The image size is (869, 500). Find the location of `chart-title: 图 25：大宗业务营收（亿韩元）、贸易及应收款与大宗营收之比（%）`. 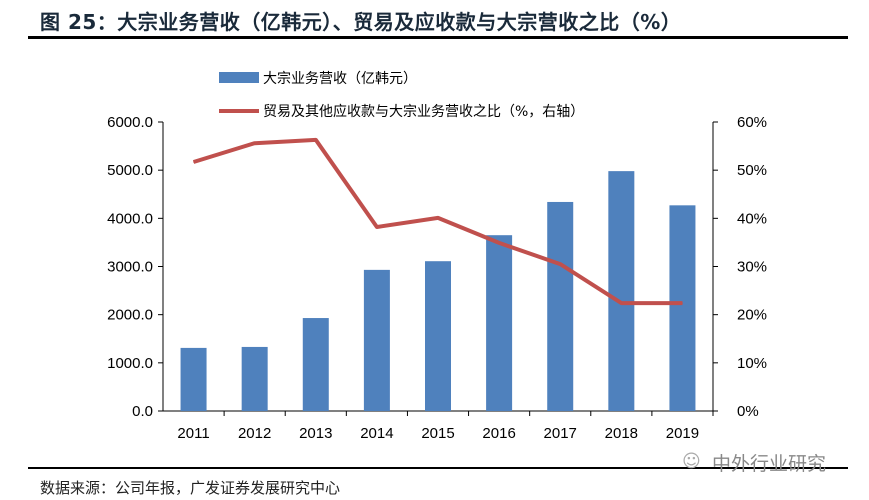

chart-title: 图 25：大宗业务营收（亿韩元）、贸易及应收款与大宗营收之比（%） is located at coordinates (361, 22).